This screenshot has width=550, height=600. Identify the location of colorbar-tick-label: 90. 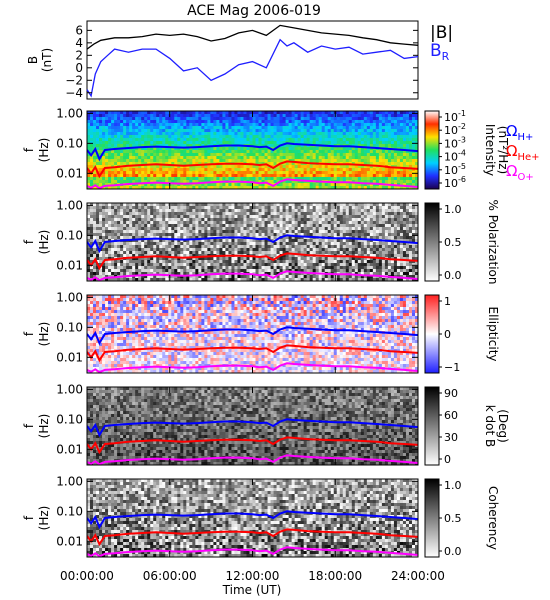
(451, 393).